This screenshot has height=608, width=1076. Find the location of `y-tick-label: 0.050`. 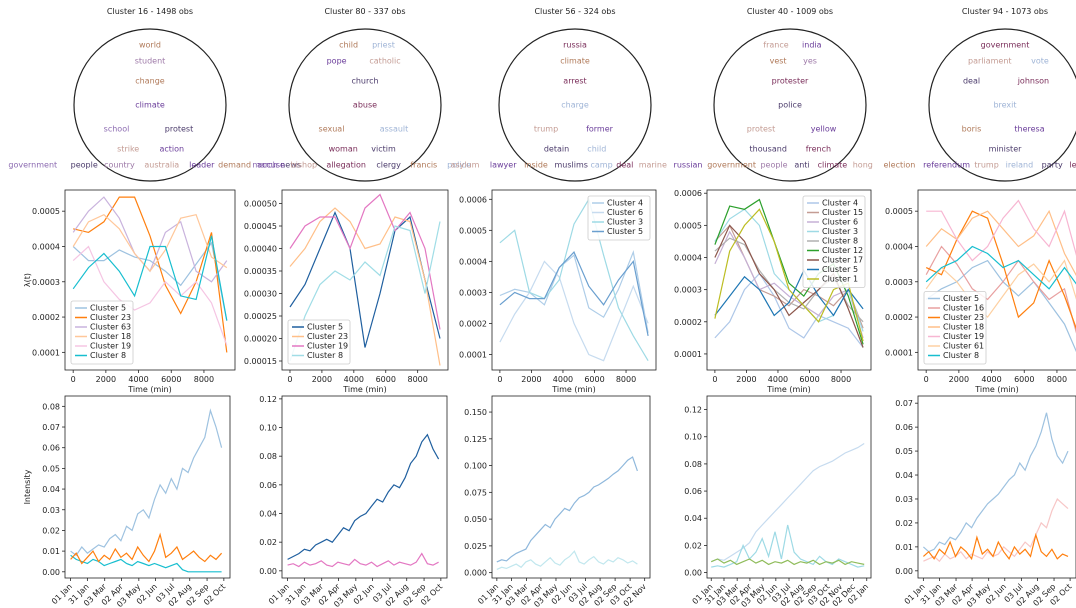

y-tick-label: 0.050 is located at coordinates (475, 519).